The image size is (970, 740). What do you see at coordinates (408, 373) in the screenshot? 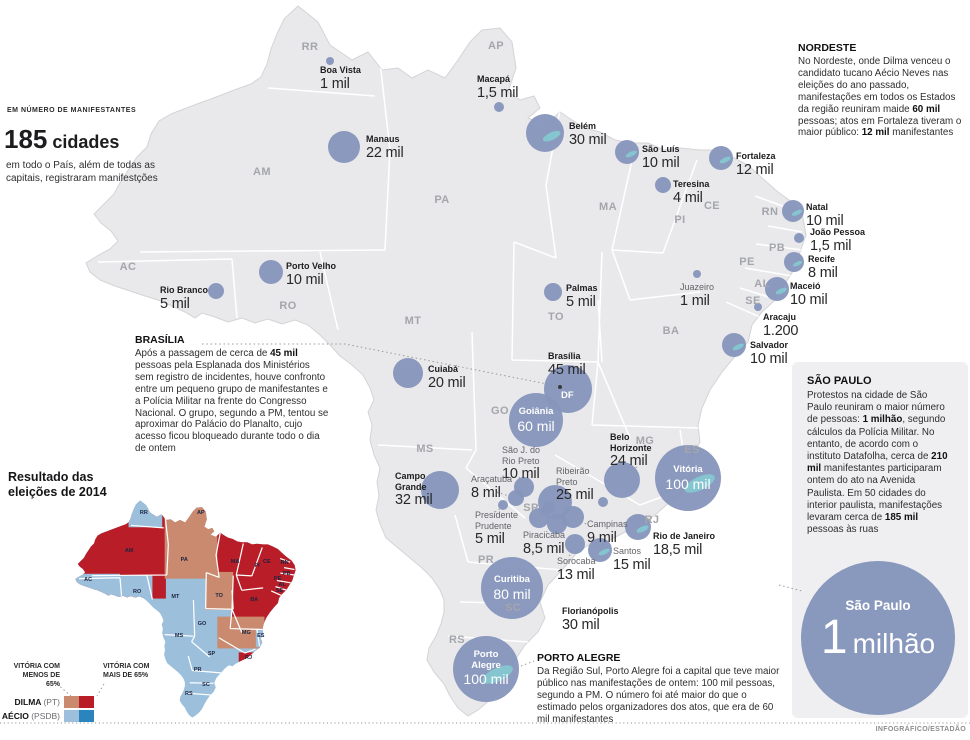
I see `city-circle-cuiaba` at bounding box center [408, 373].